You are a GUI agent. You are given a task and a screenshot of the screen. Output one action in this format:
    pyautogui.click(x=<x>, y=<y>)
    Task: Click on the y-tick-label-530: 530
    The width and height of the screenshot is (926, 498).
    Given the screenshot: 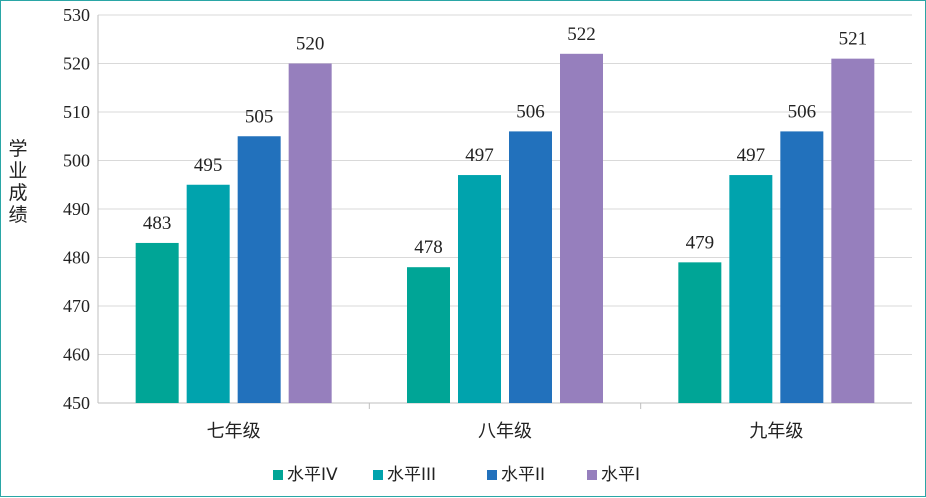 What is the action you would take?
    pyautogui.click(x=76, y=15)
    